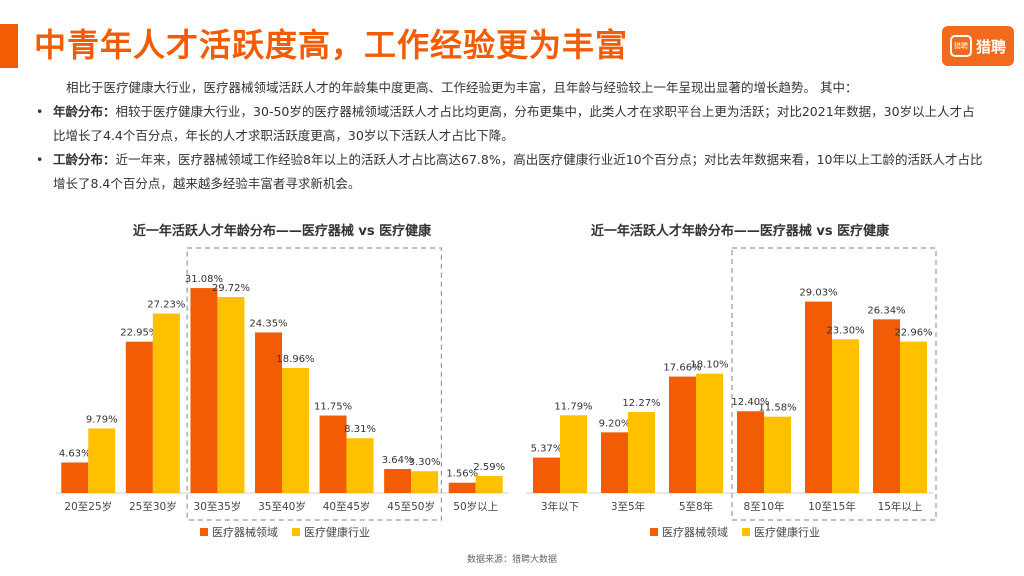  Describe the element at coordinates (628, 506) in the screenshot. I see `x-tick-label: 3至5年` at that location.